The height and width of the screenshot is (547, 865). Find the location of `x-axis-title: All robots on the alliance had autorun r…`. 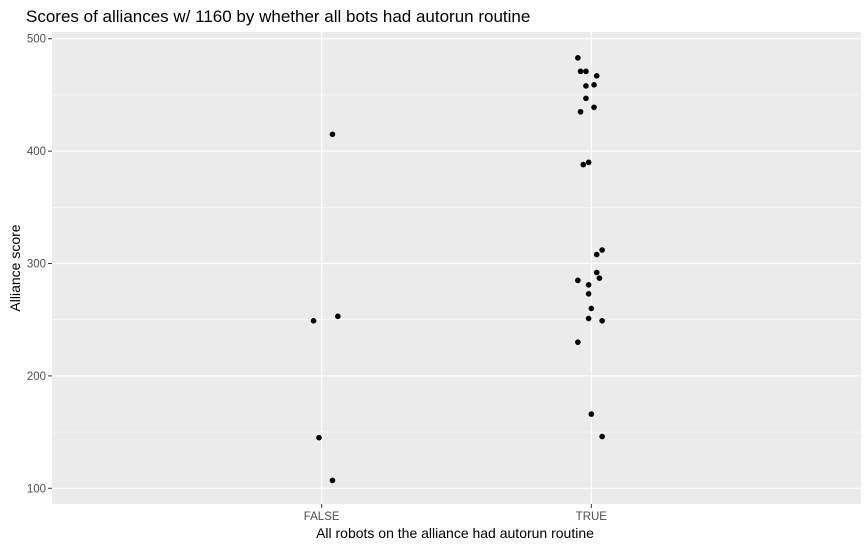

x-axis-title: All robots on the alliance had autorun r… is located at coordinates (455, 533).